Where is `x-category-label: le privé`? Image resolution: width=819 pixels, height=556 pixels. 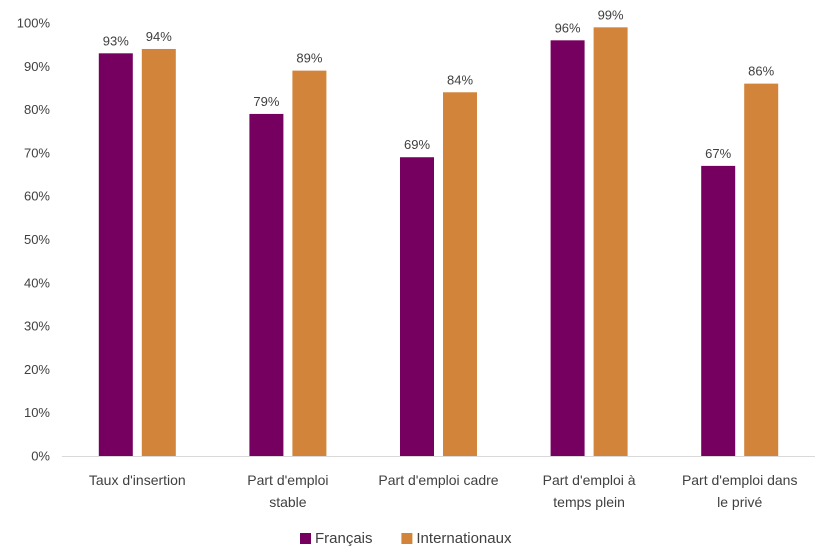 x-category-label: le privé is located at coordinates (739, 502).